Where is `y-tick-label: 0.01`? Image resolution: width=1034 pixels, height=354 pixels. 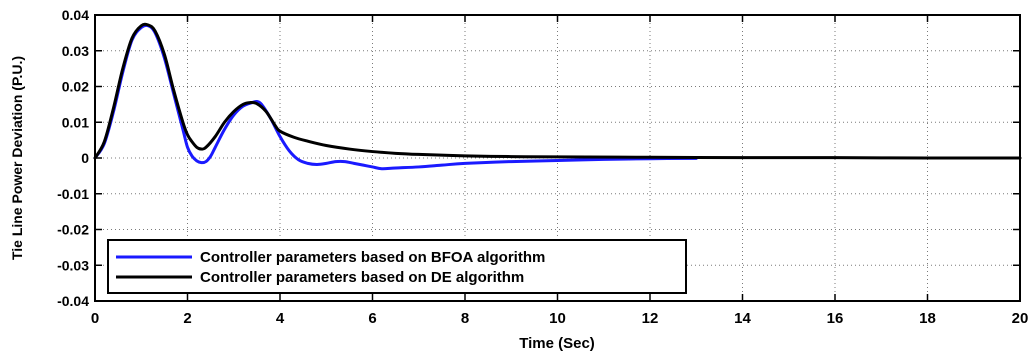 y-tick-label: 0.01 is located at coordinates (75, 122).